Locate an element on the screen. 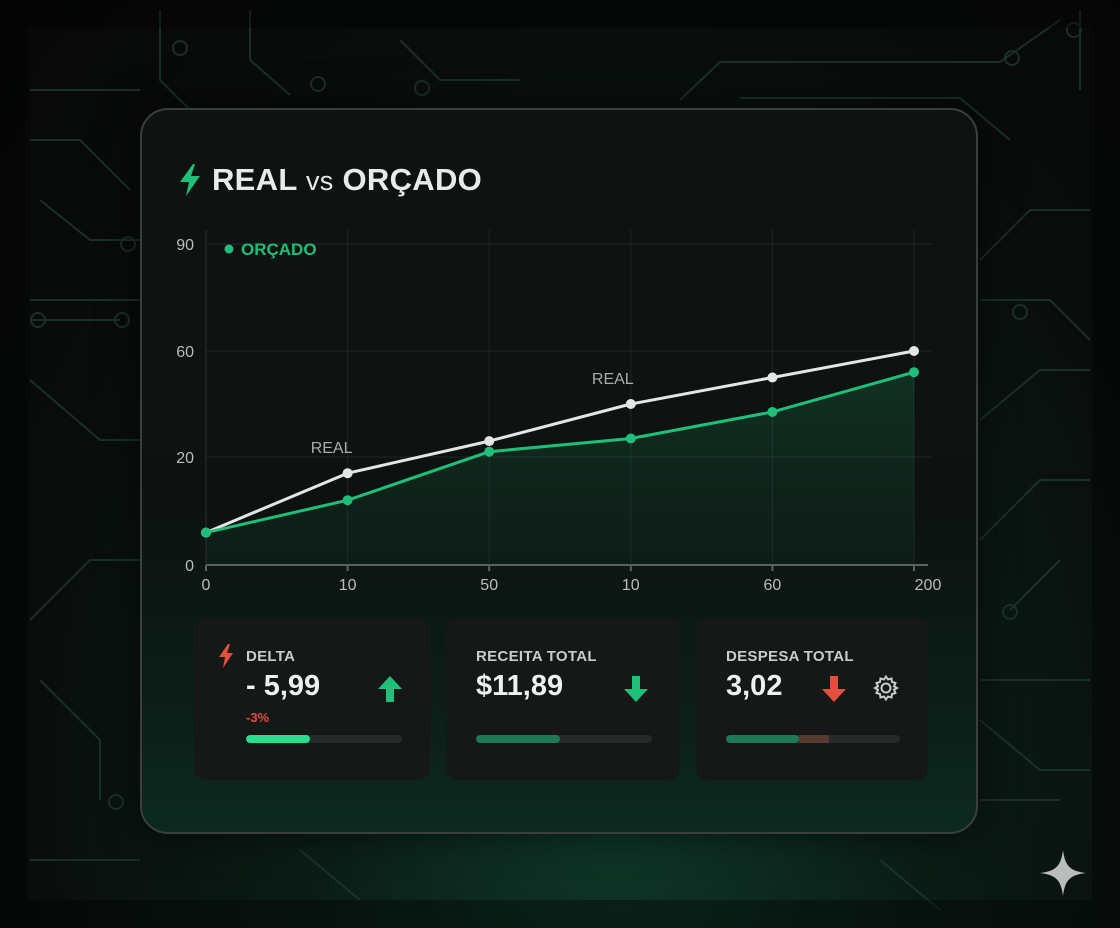  chart-header: REAL vs ORÇADO is located at coordinates (330, 180).